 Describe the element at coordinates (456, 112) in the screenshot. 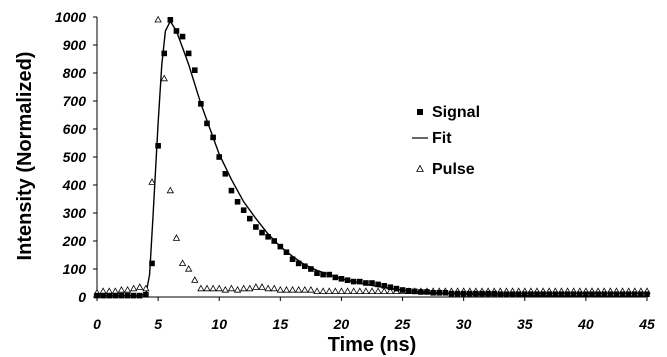

I see `legend-label-signal: Signal` at that location.